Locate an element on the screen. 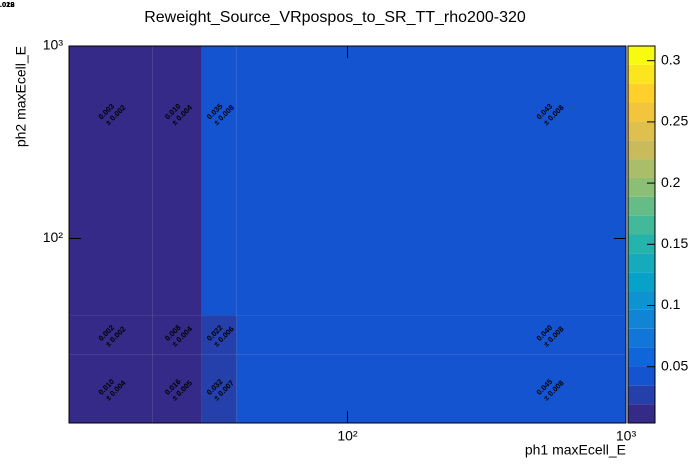 Image resolution: width=696 pixels, height=472 pixels. x-tick-label: 10² is located at coordinates (347, 436).